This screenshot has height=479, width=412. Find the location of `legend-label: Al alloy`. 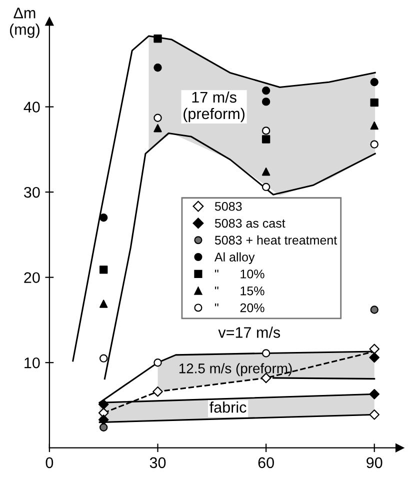

legend-label: Al alloy is located at coordinates (234, 258).